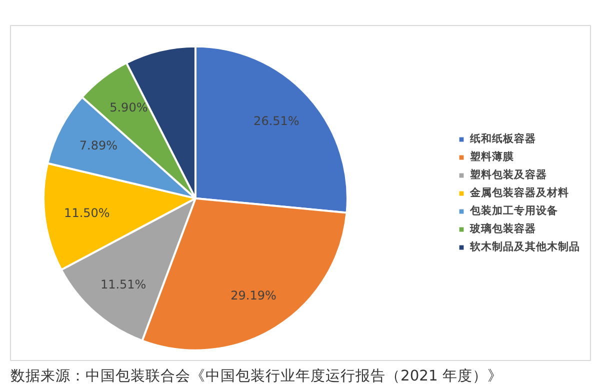 Image resolution: width=600 pixels, height=389 pixels. What do you see at coordinates (525, 247) in the screenshot?
I see `legend-label: 软木制品及其他木制品` at bounding box center [525, 247].